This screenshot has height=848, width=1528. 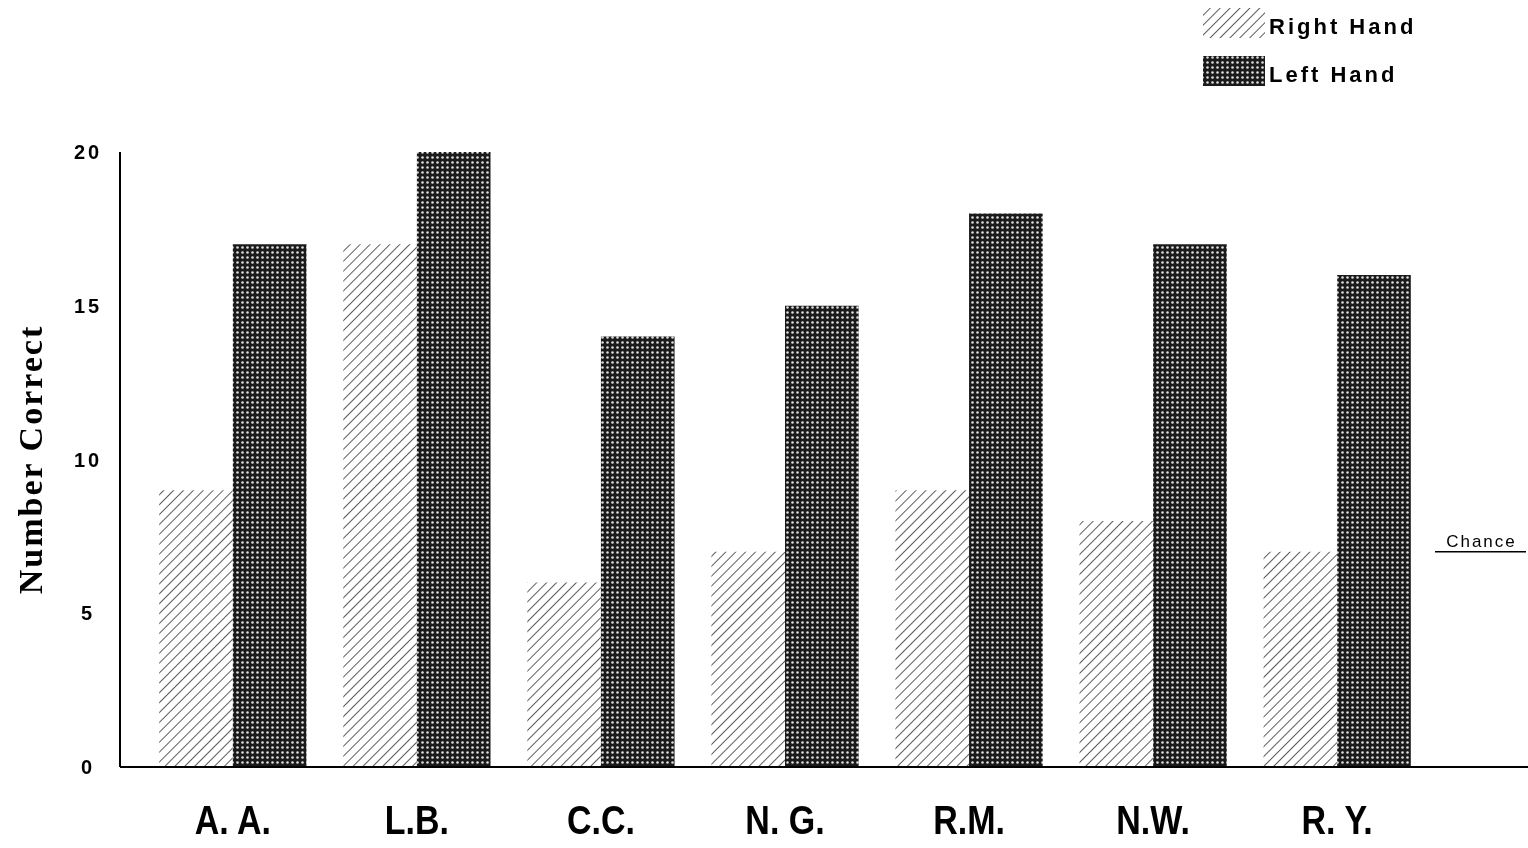 What do you see at coordinates (88, 152) in the screenshot?
I see `y-tick-label: 20` at bounding box center [88, 152].